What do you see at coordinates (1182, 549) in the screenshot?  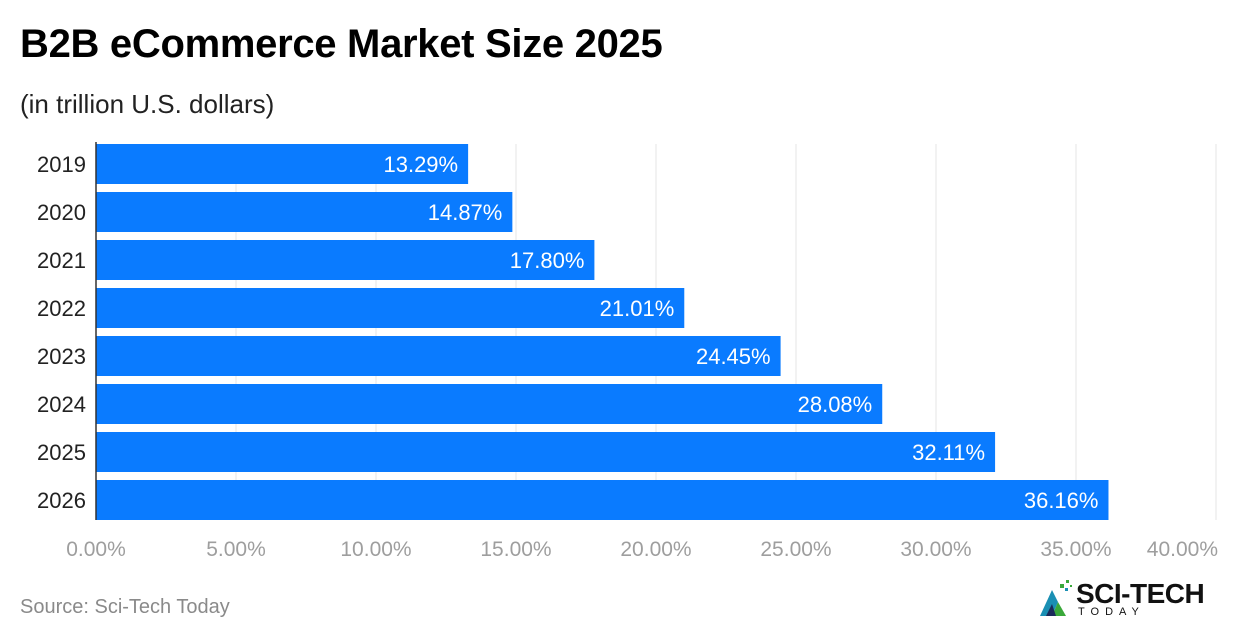 I see `x-tick-label: 40.00%` at bounding box center [1182, 549].